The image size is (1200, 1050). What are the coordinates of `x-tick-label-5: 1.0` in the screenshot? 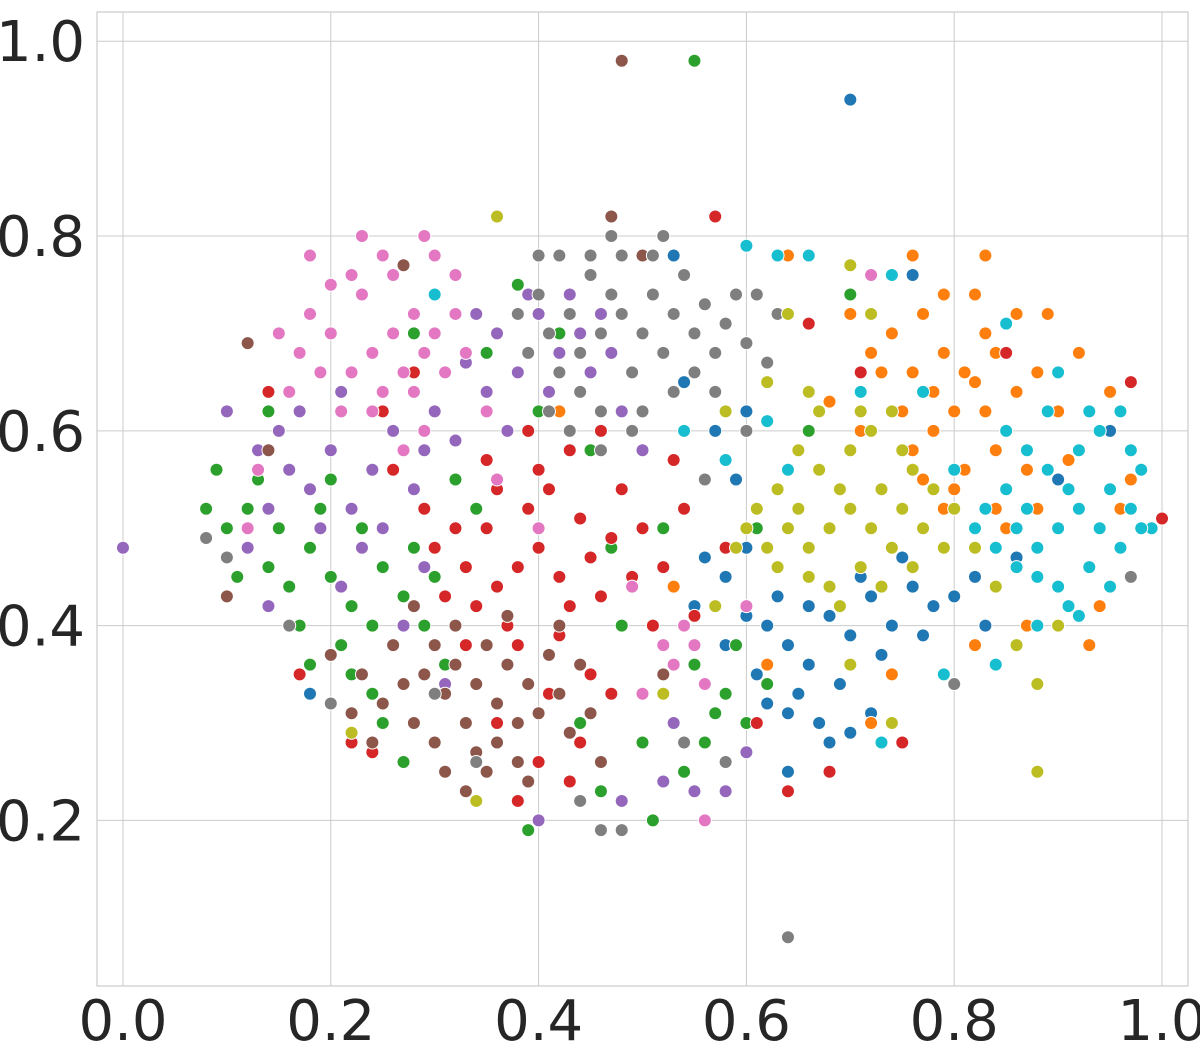 It's located at (1158, 1019).